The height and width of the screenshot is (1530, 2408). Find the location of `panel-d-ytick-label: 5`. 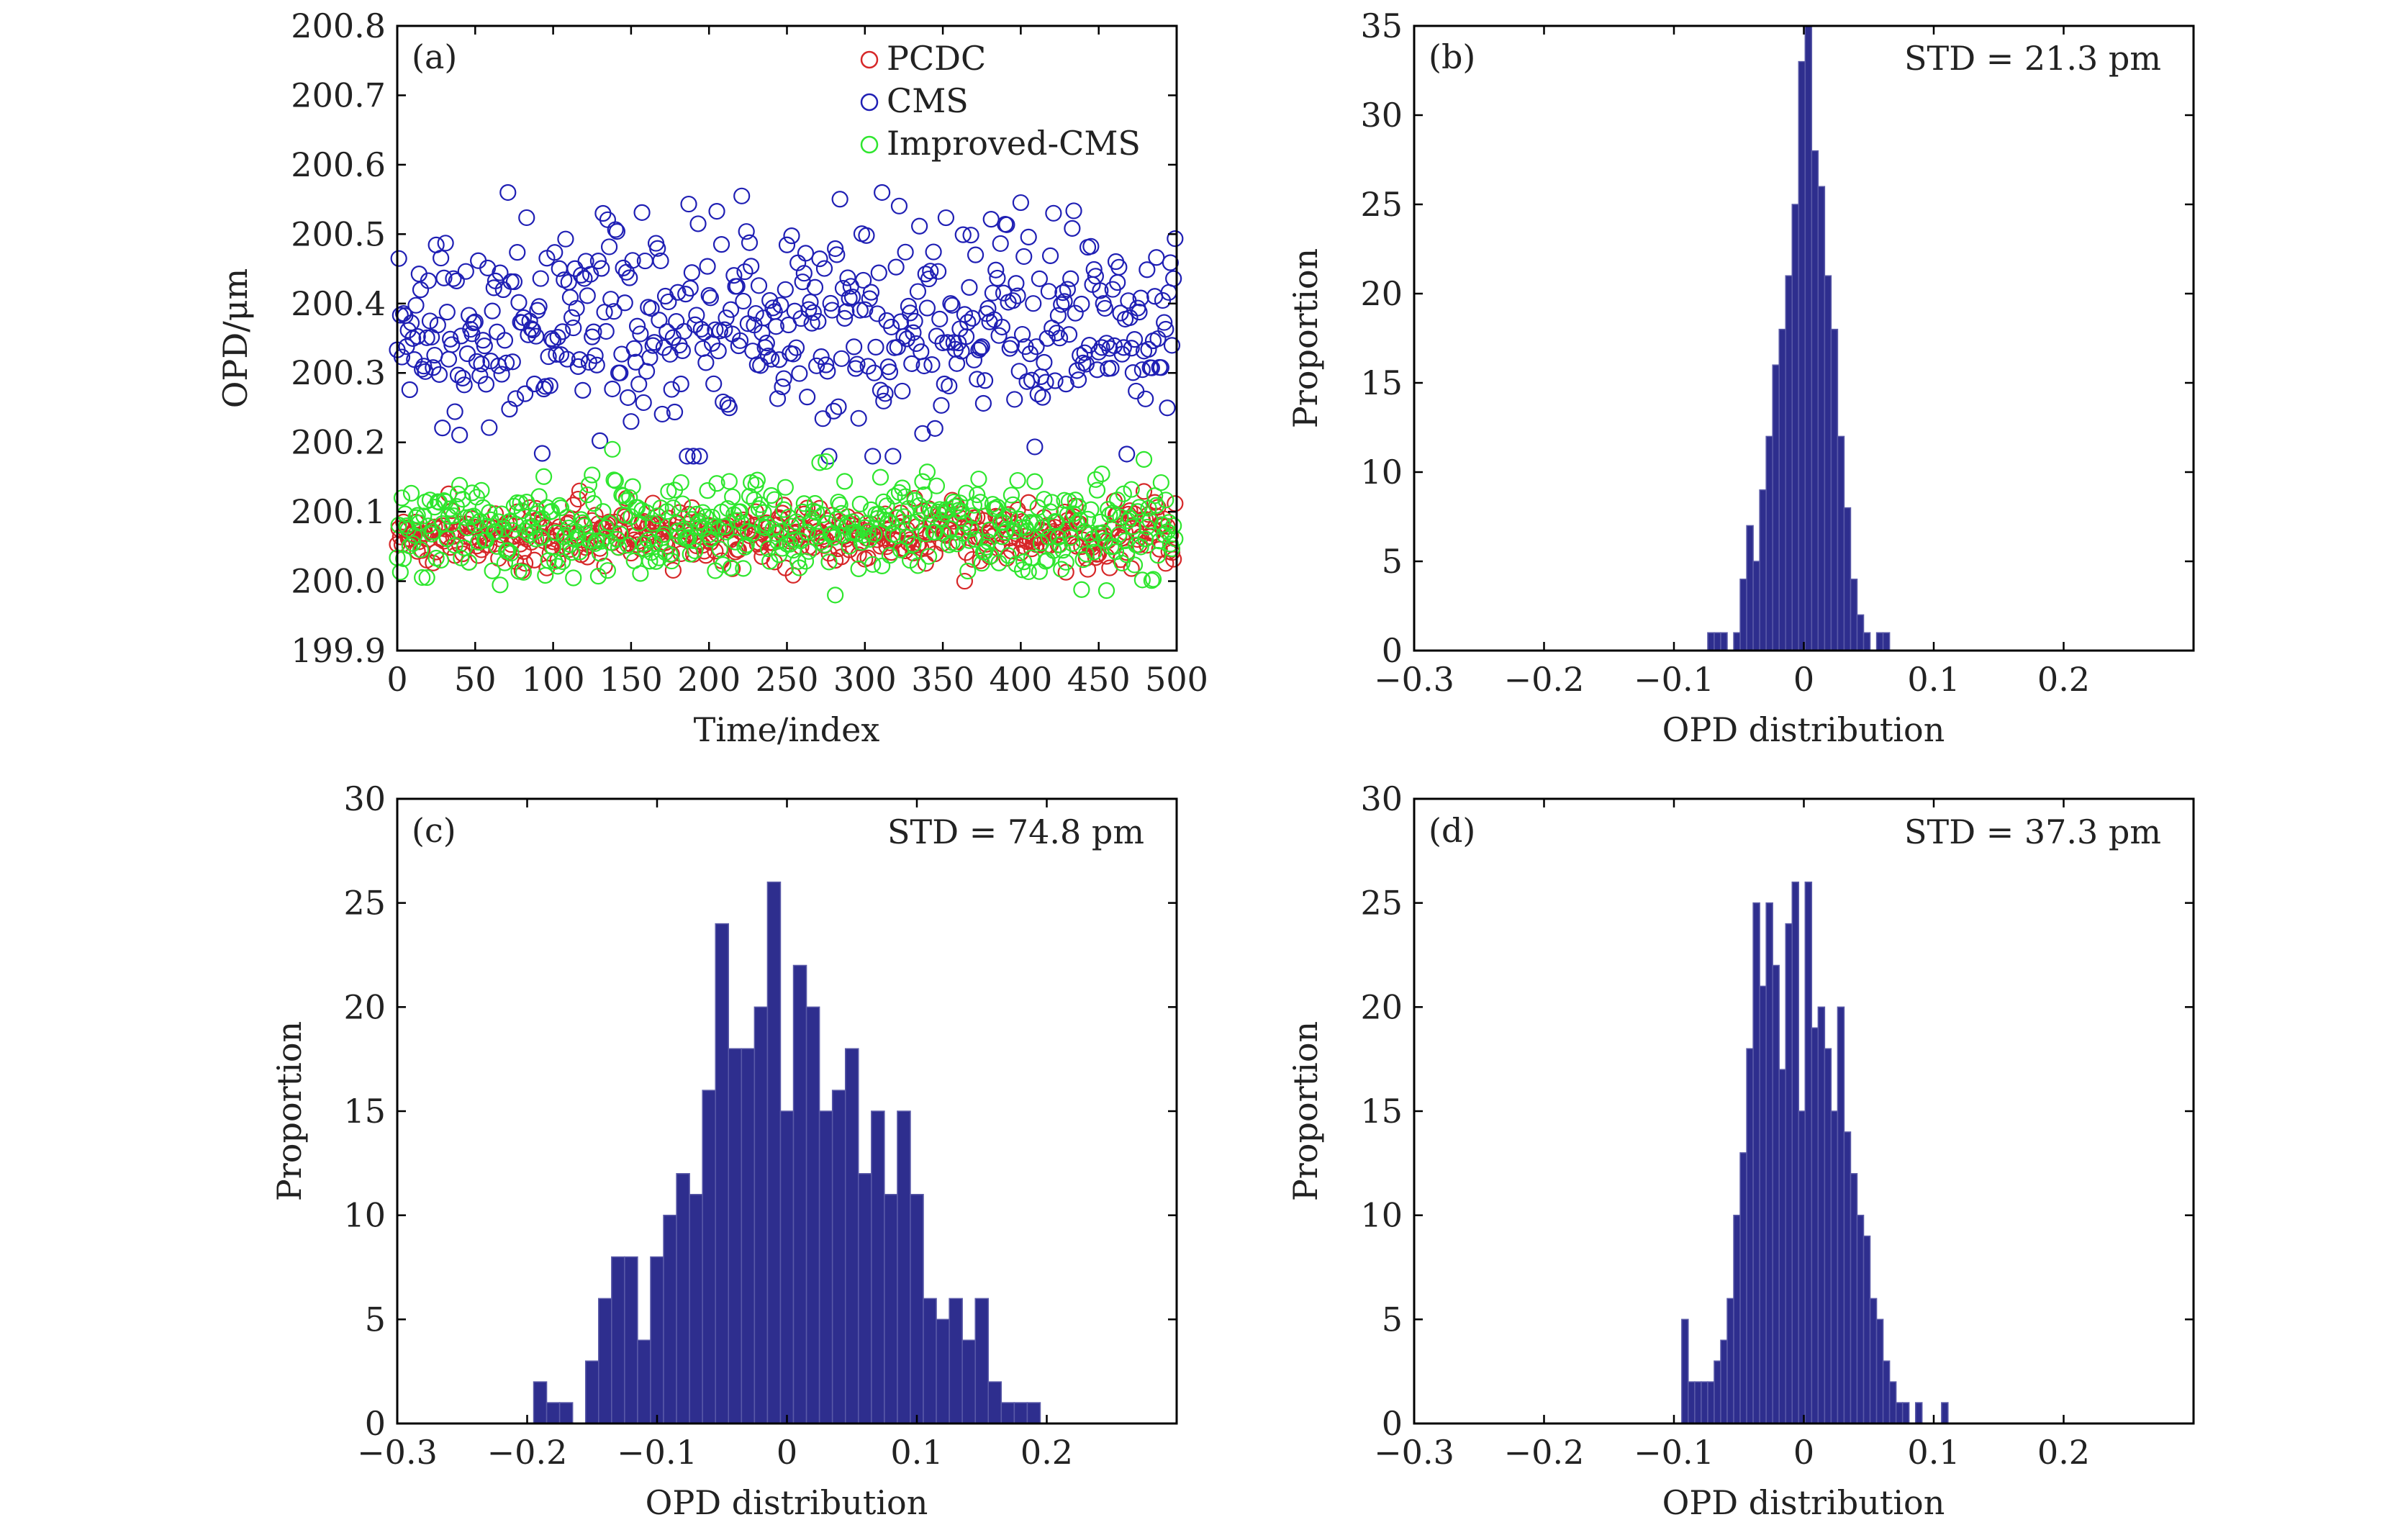

panel-d-ytick-label: 5 is located at coordinates (1392, 1319).